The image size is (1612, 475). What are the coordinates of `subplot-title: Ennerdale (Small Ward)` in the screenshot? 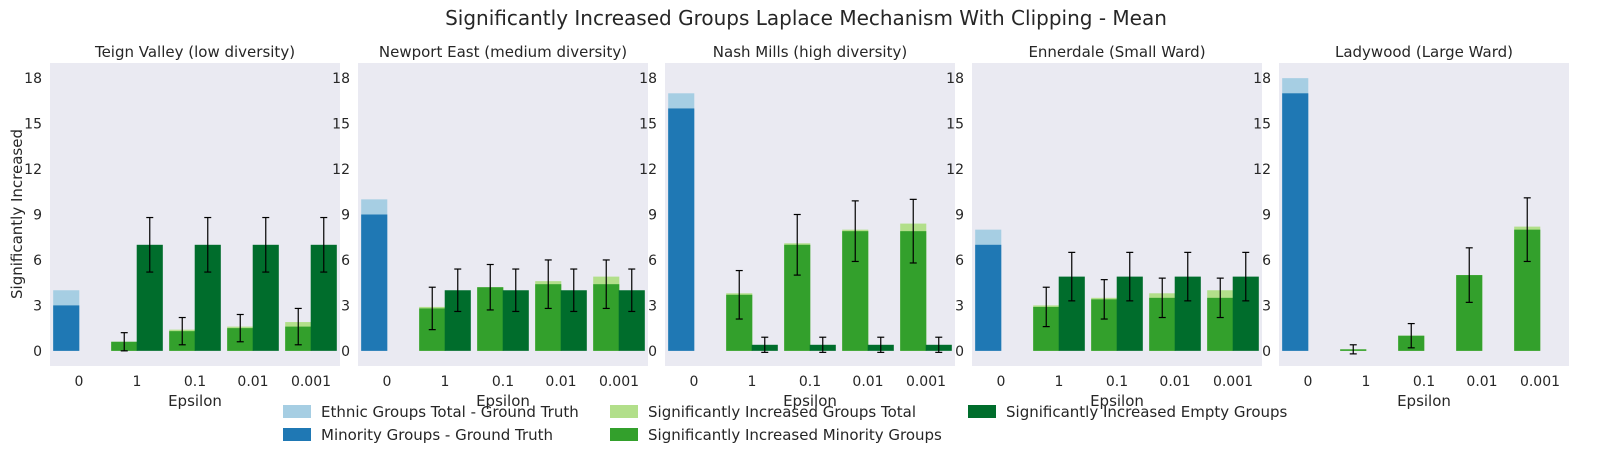 It's located at (1116, 52).